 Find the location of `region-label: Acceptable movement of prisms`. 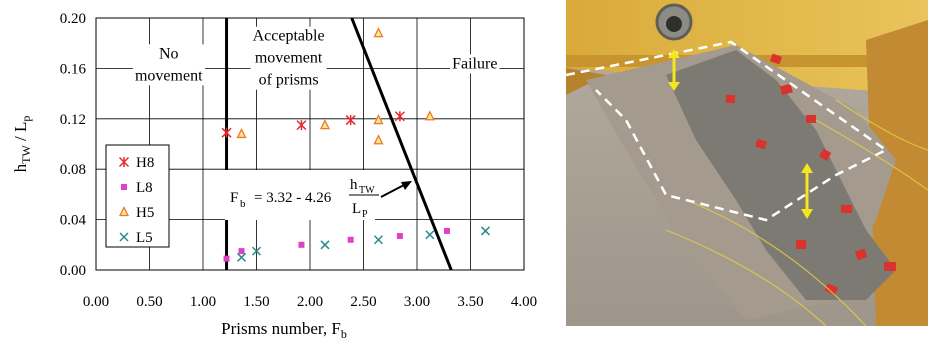

region-label: Acceptable movement of prisms is located at coordinates (289, 58).